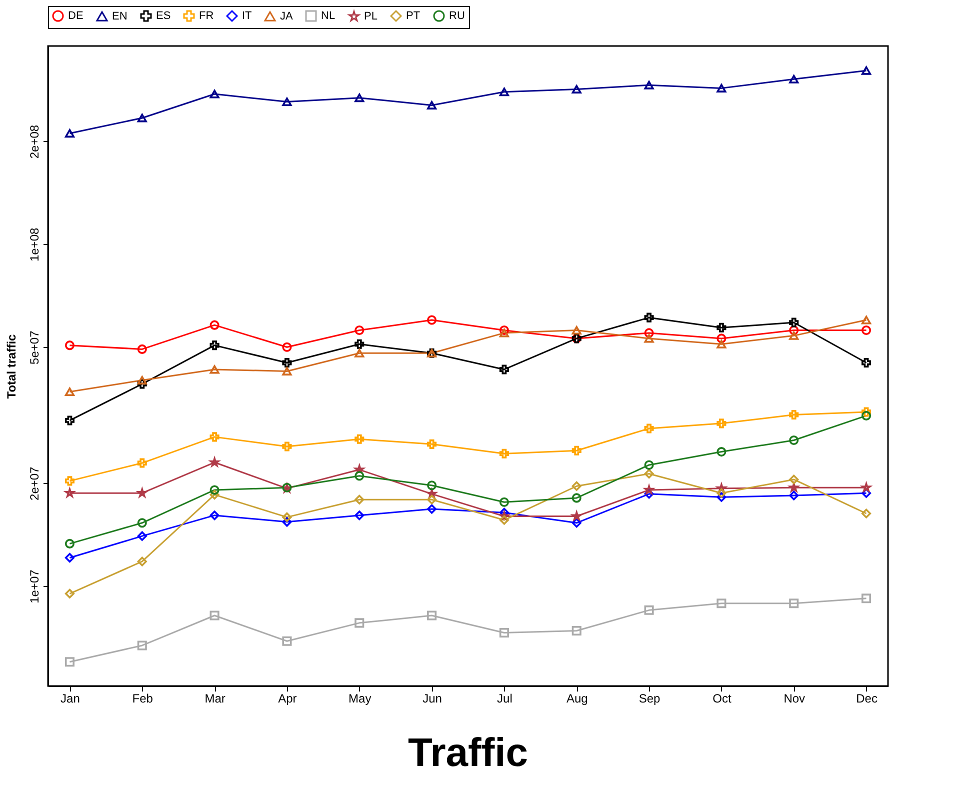 The width and height of the screenshot is (969, 799). I want to click on text: Traffic, so click(468, 753).